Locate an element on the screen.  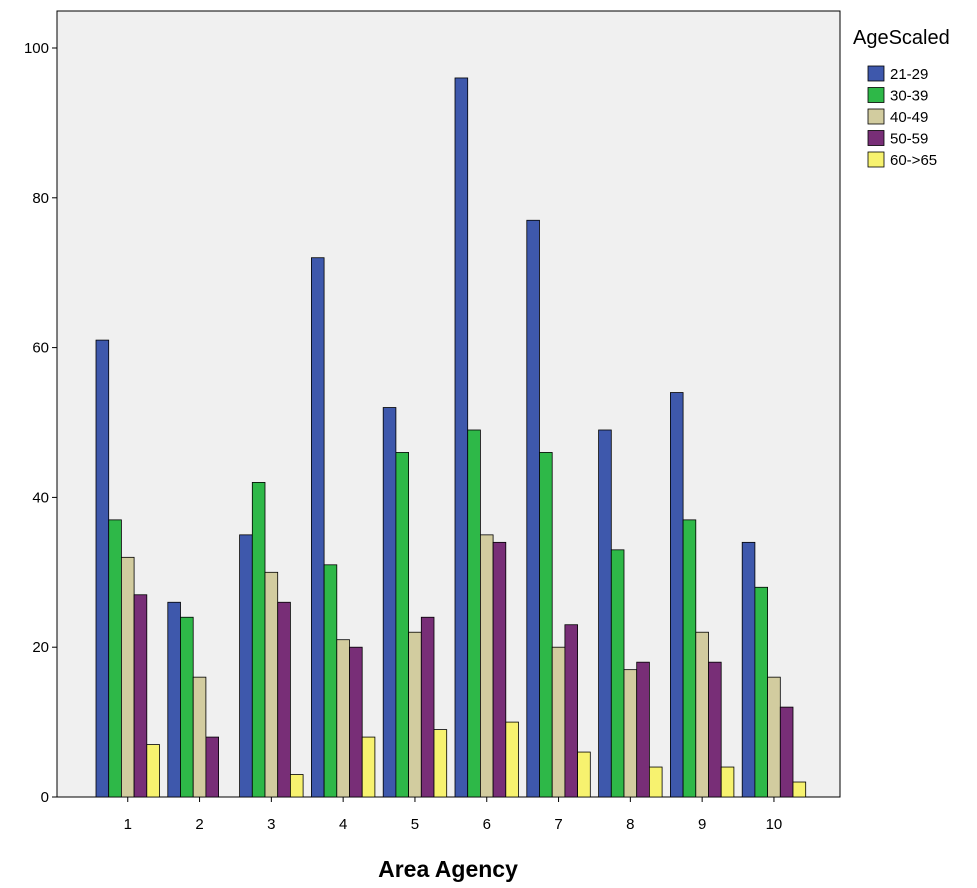
bar-60->65-area-3 is located at coordinates (296, 786).